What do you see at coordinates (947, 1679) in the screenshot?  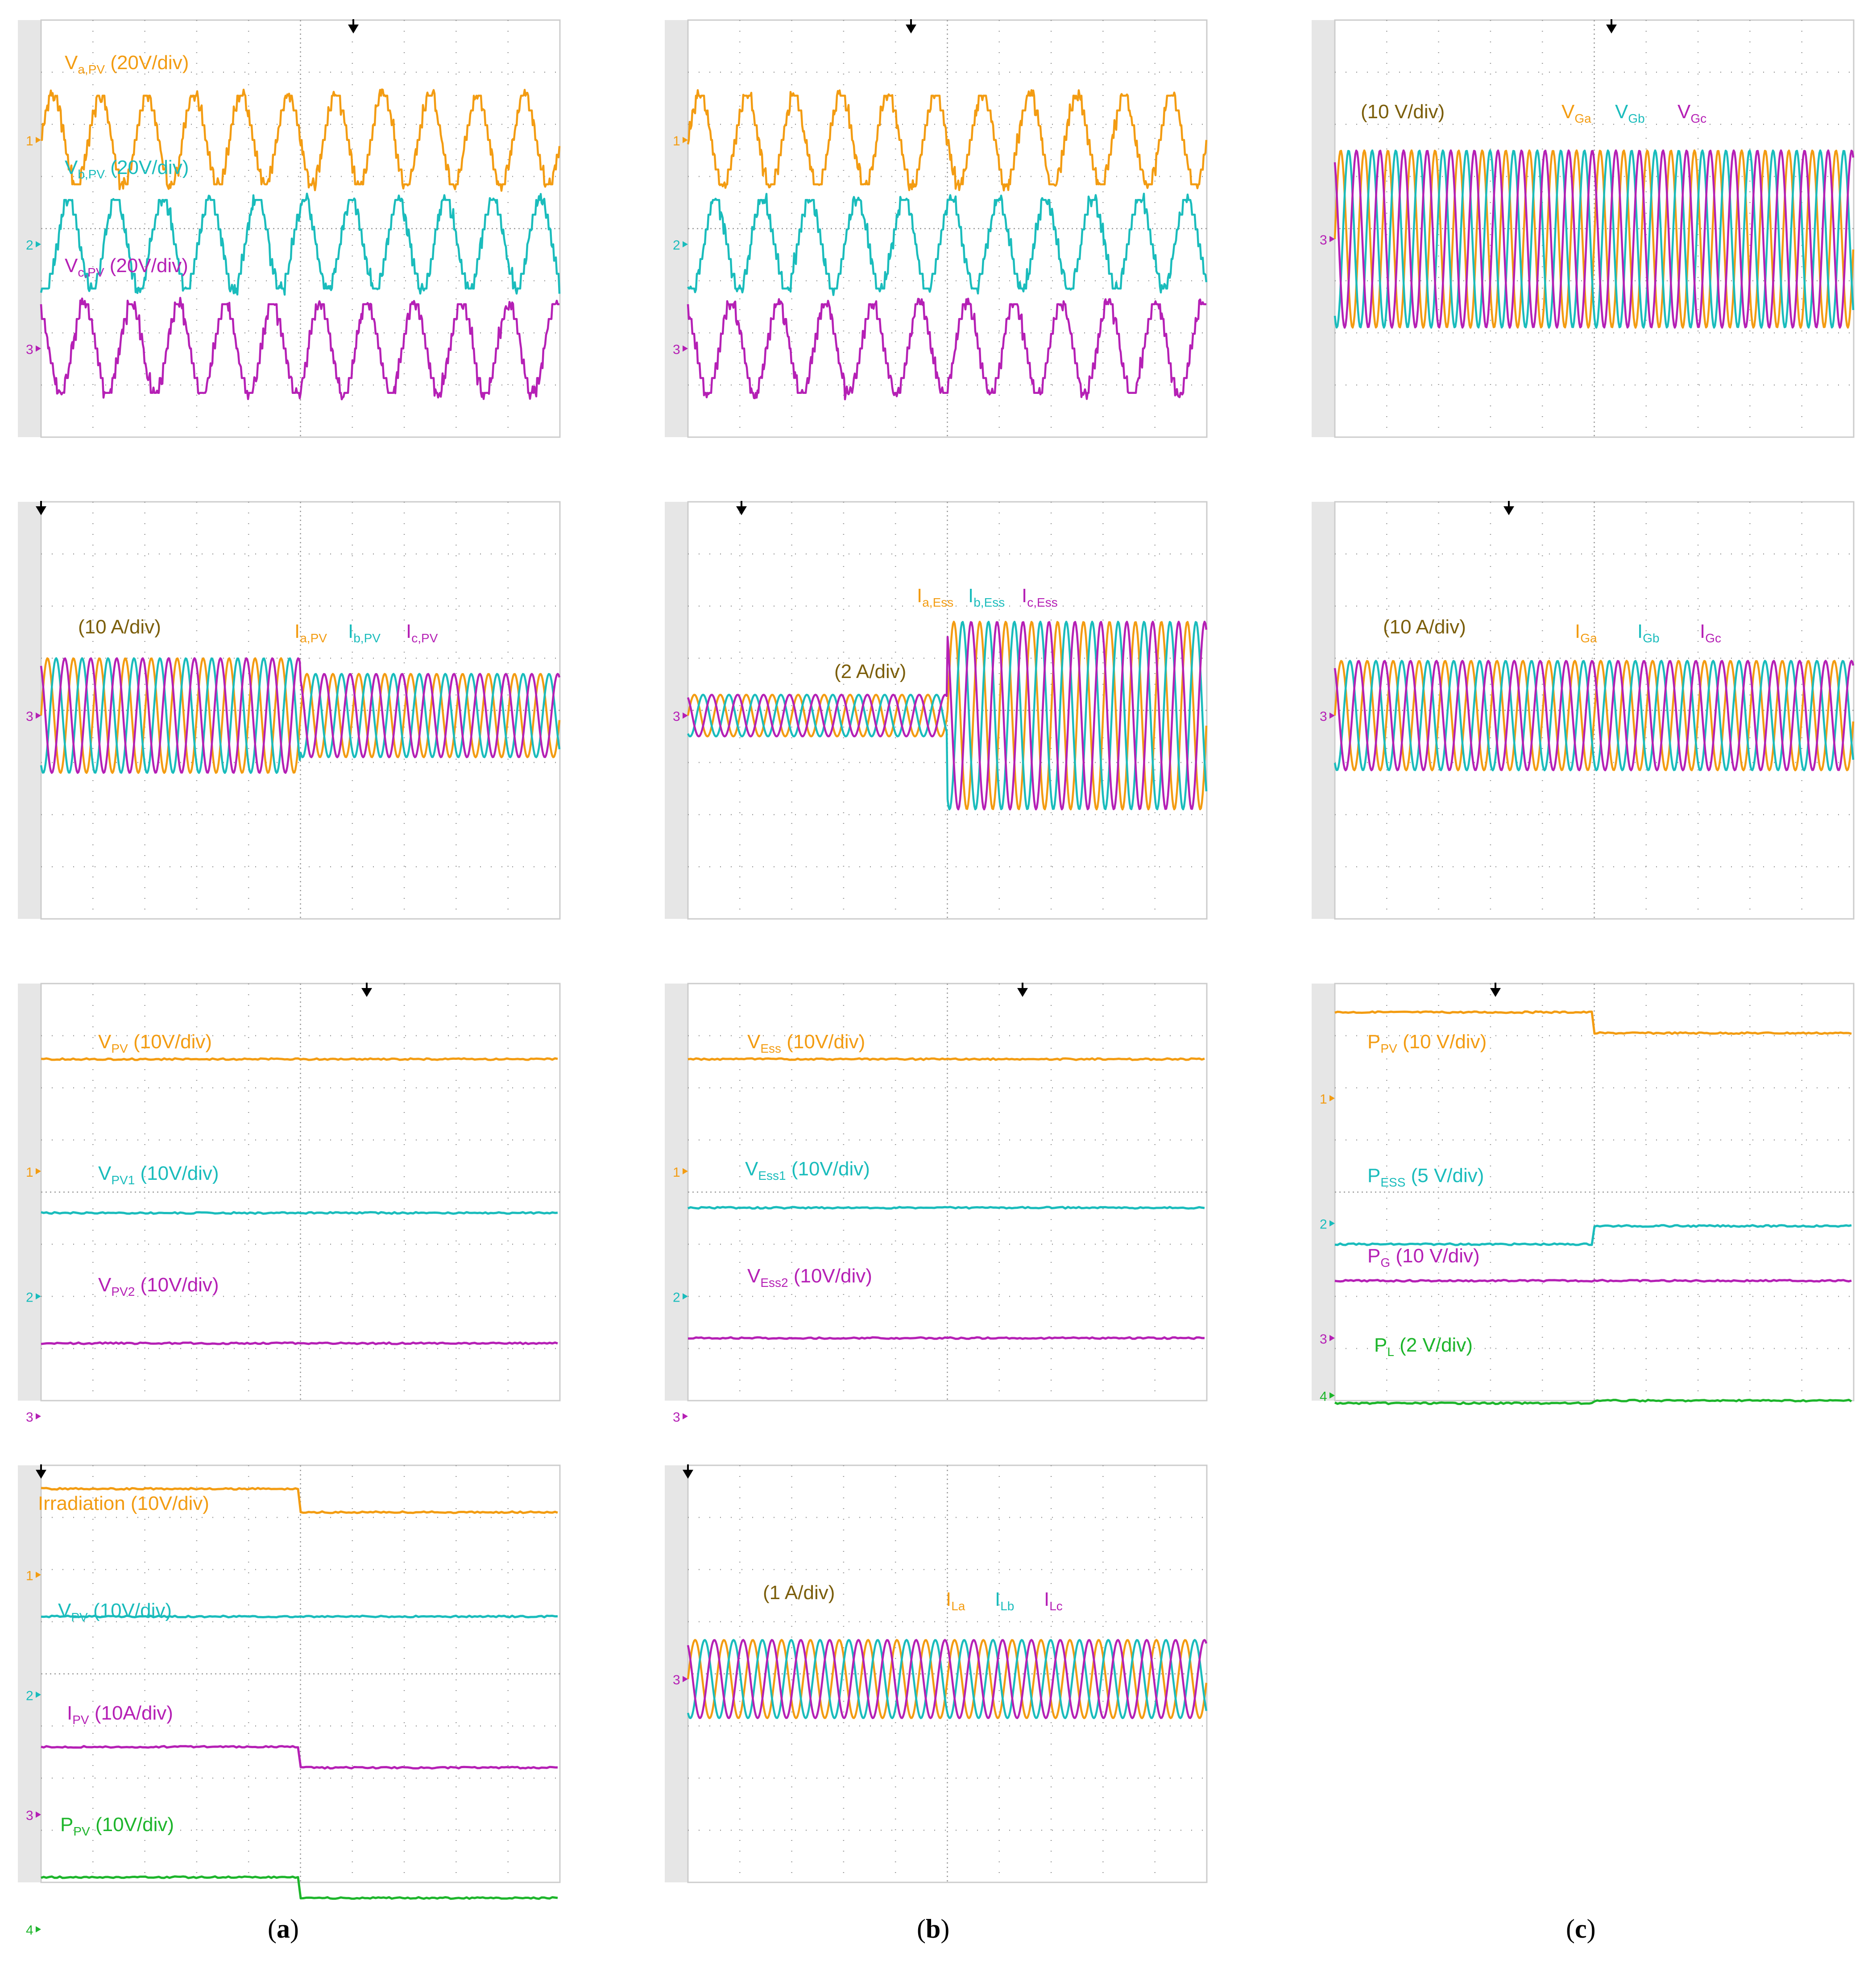 I see `trace-ila` at bounding box center [947, 1679].